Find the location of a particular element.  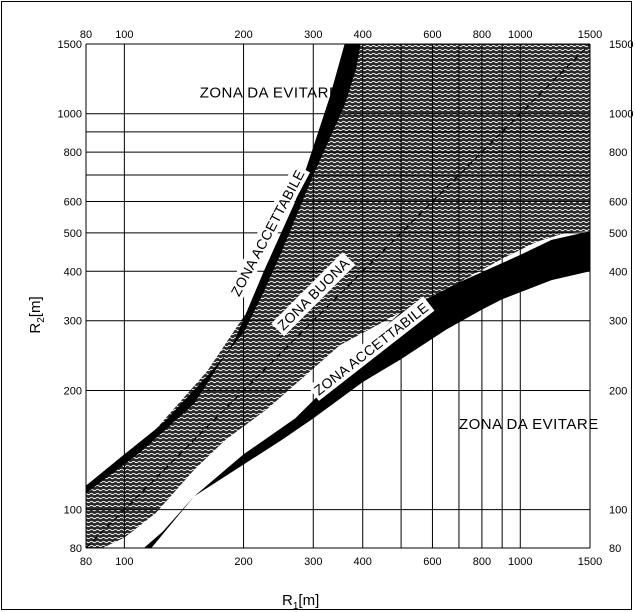

x-tick-bottom-200: 200 is located at coordinates (243, 562).